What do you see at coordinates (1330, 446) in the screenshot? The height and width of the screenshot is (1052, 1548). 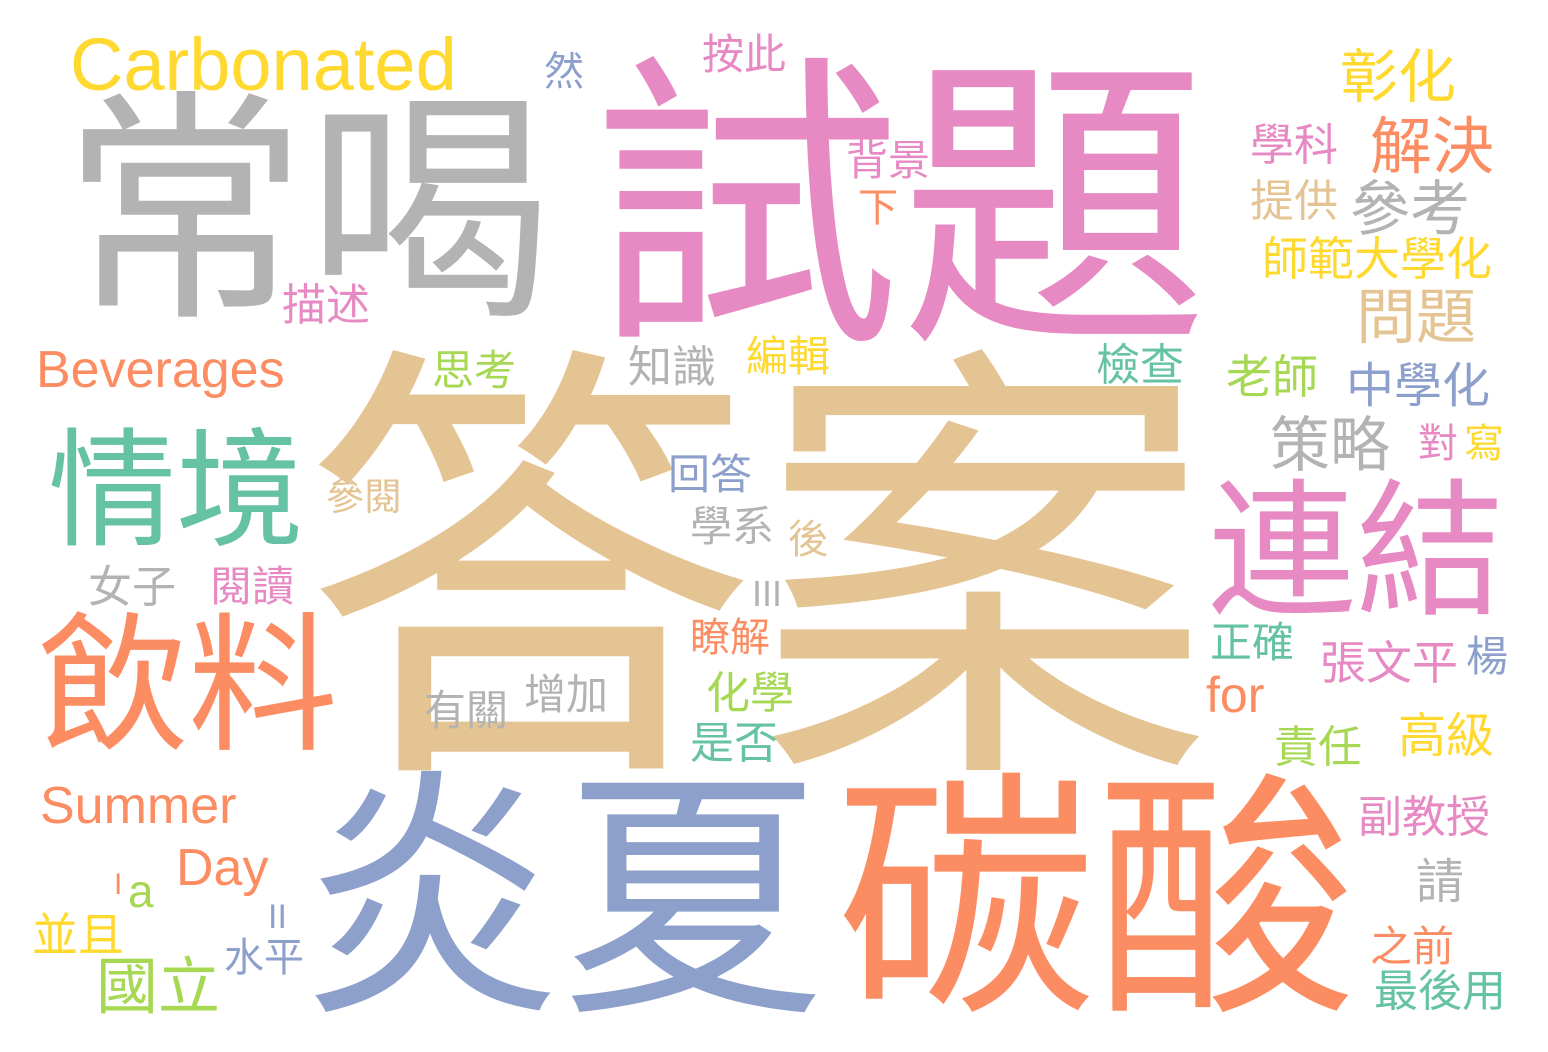 I see `word-celue: 策略` at bounding box center [1330, 446].